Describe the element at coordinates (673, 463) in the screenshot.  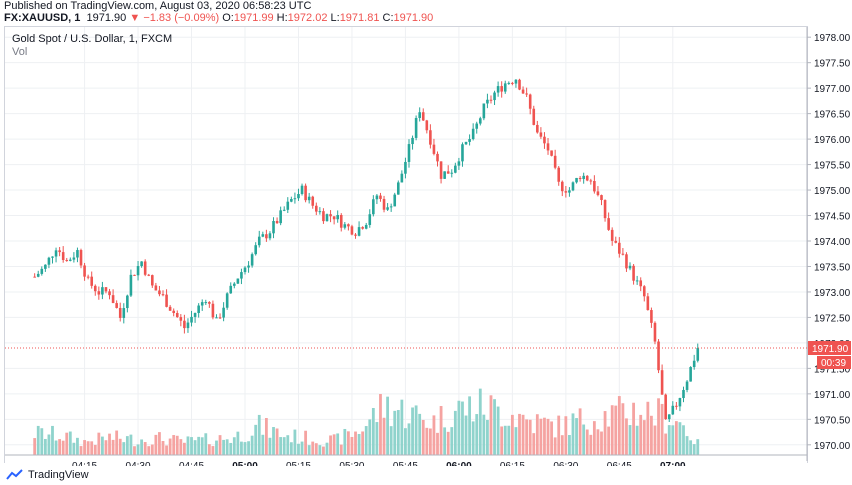
I see `x-tick-label: 07:00` at that location.